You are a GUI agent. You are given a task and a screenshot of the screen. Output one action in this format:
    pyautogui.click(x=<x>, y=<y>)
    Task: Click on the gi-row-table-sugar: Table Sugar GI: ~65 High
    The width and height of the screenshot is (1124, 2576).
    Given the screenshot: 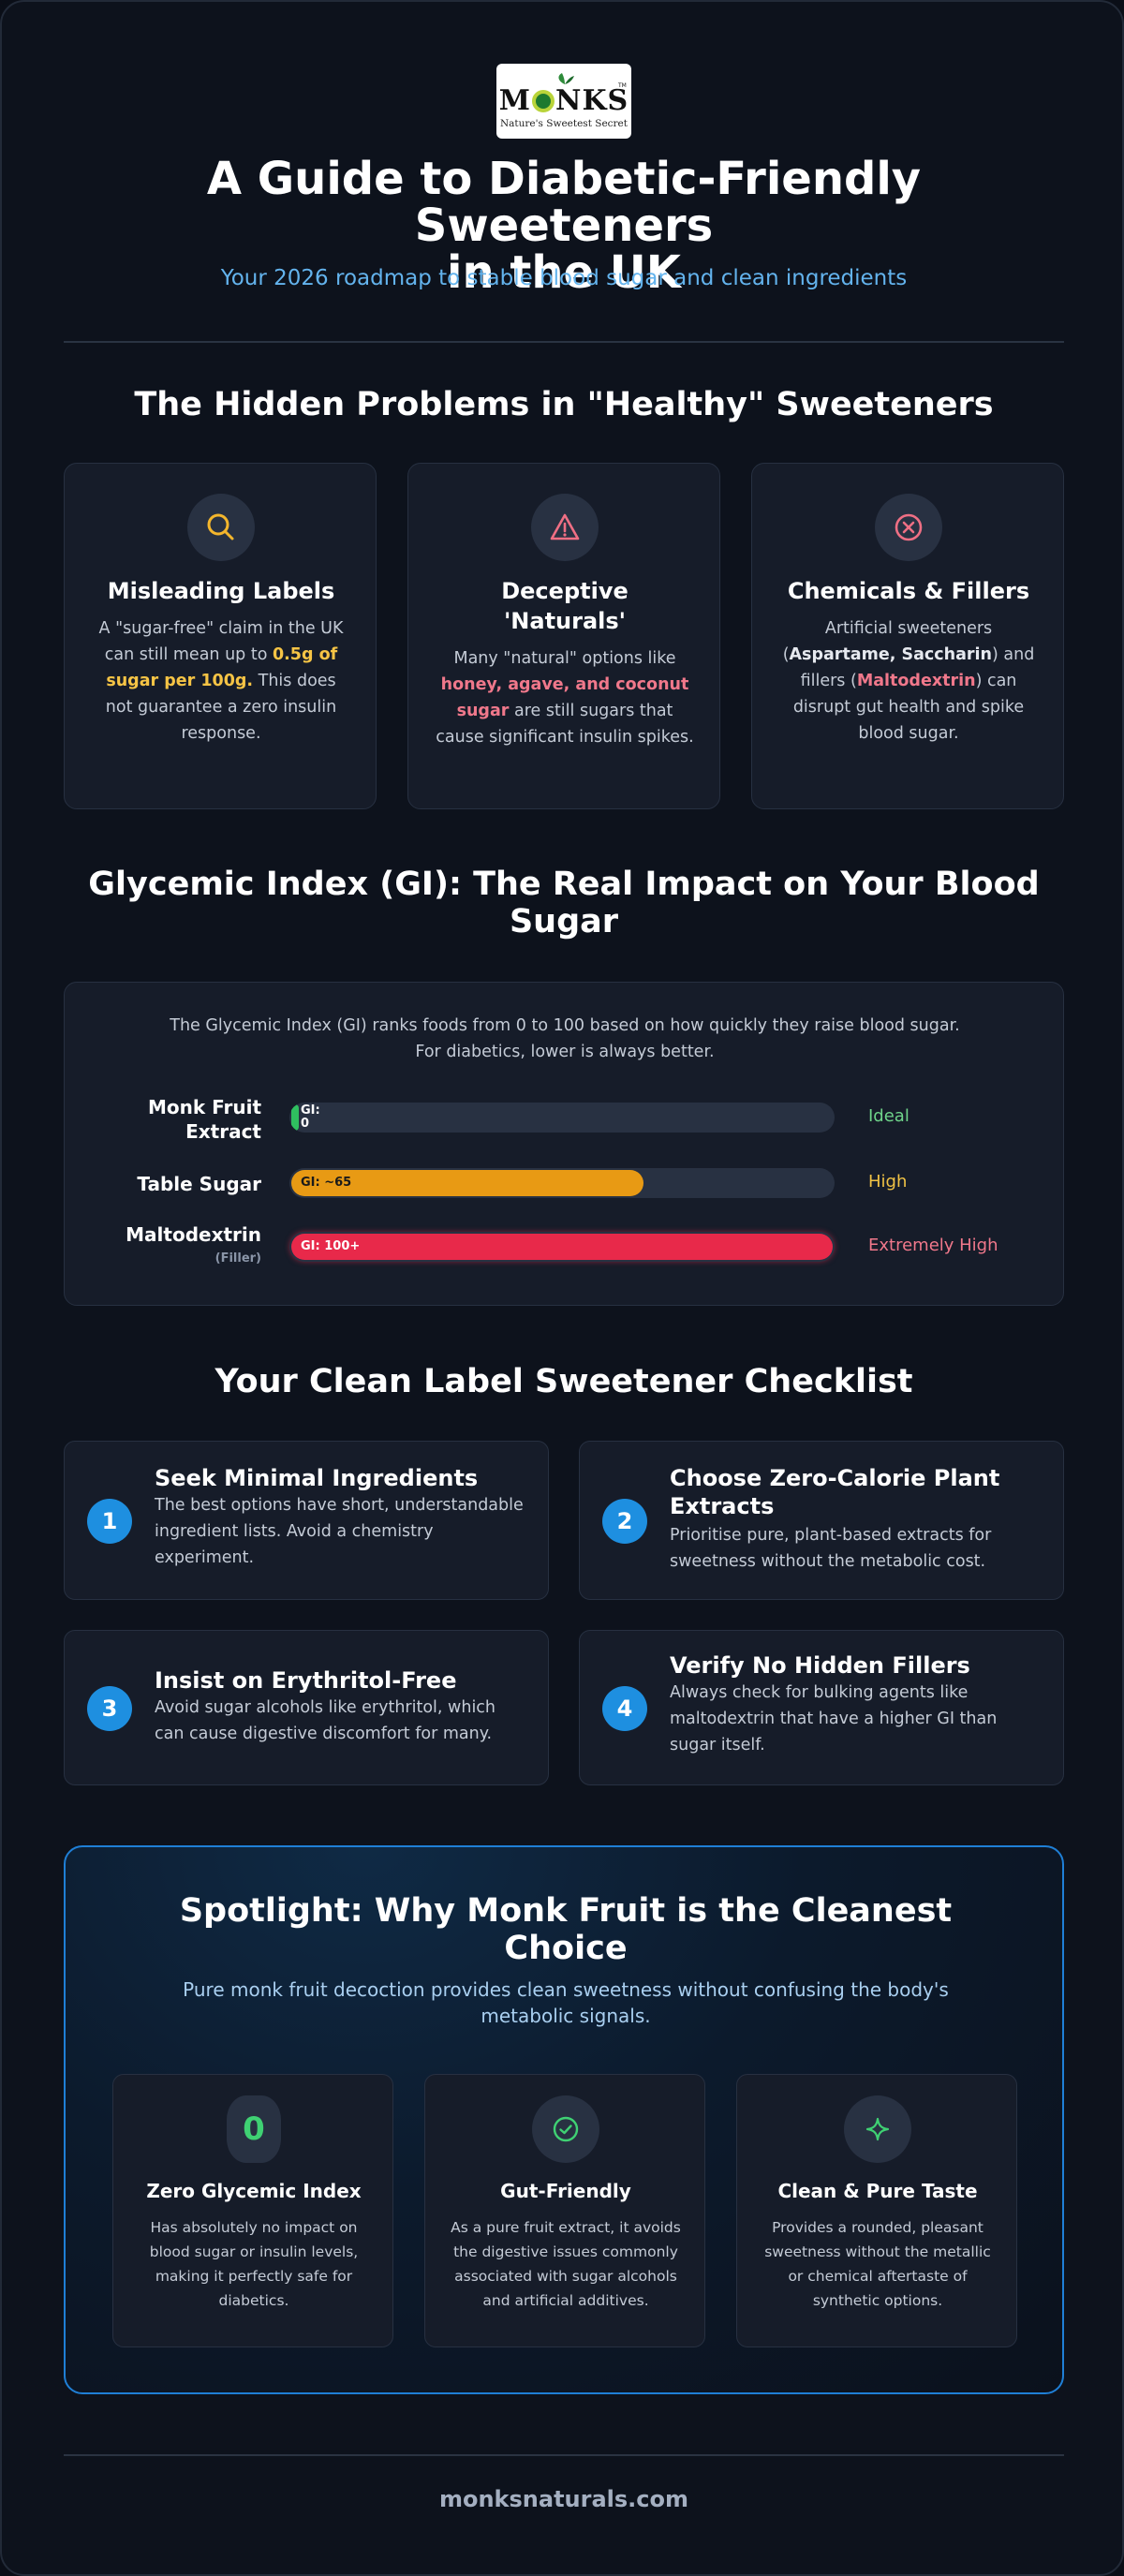 What is the action you would take?
    pyautogui.click(x=565, y=1184)
    